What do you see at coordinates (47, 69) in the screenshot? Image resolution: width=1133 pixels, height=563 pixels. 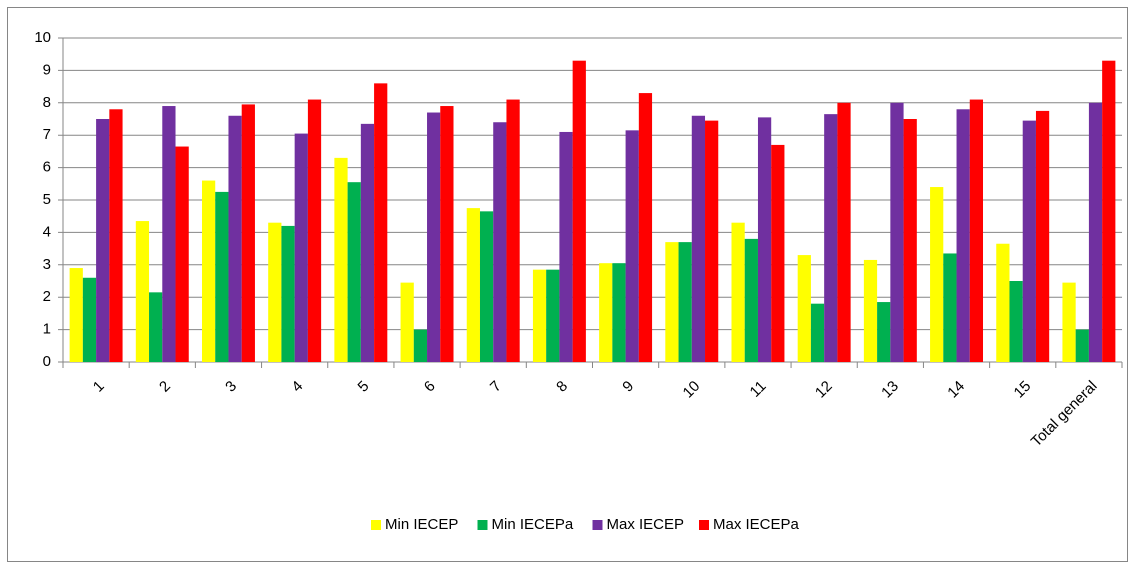 I see `y-tick-label: 9` at bounding box center [47, 69].